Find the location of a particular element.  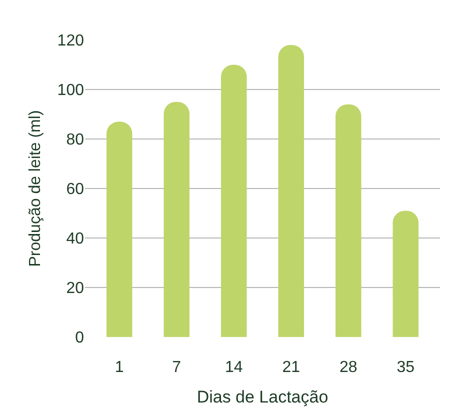

y-tick-label: 100 is located at coordinates (70, 91).